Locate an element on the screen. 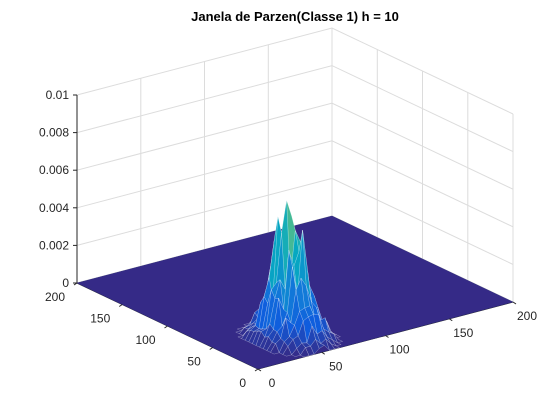 This screenshot has height=420, width=560. x-tick-label: 150 is located at coordinates (463, 333).